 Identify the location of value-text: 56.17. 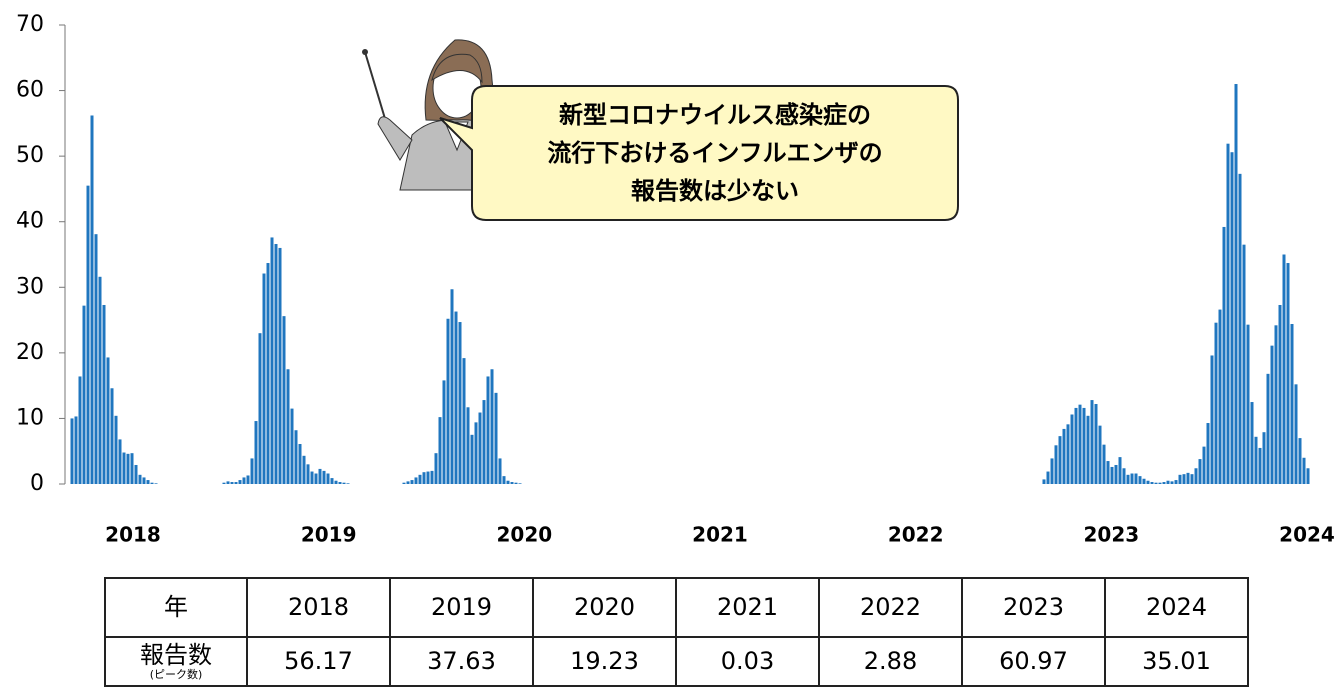
(318, 661).